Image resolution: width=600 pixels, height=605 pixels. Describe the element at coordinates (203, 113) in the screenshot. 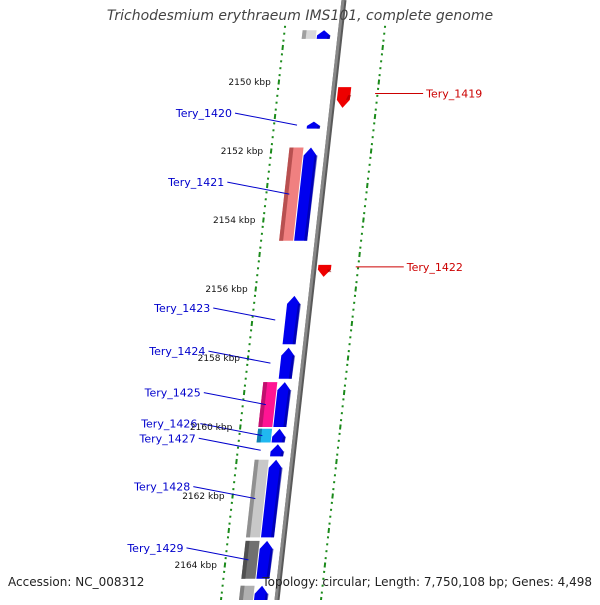

I see `gene-label: Tery_1420` at that location.